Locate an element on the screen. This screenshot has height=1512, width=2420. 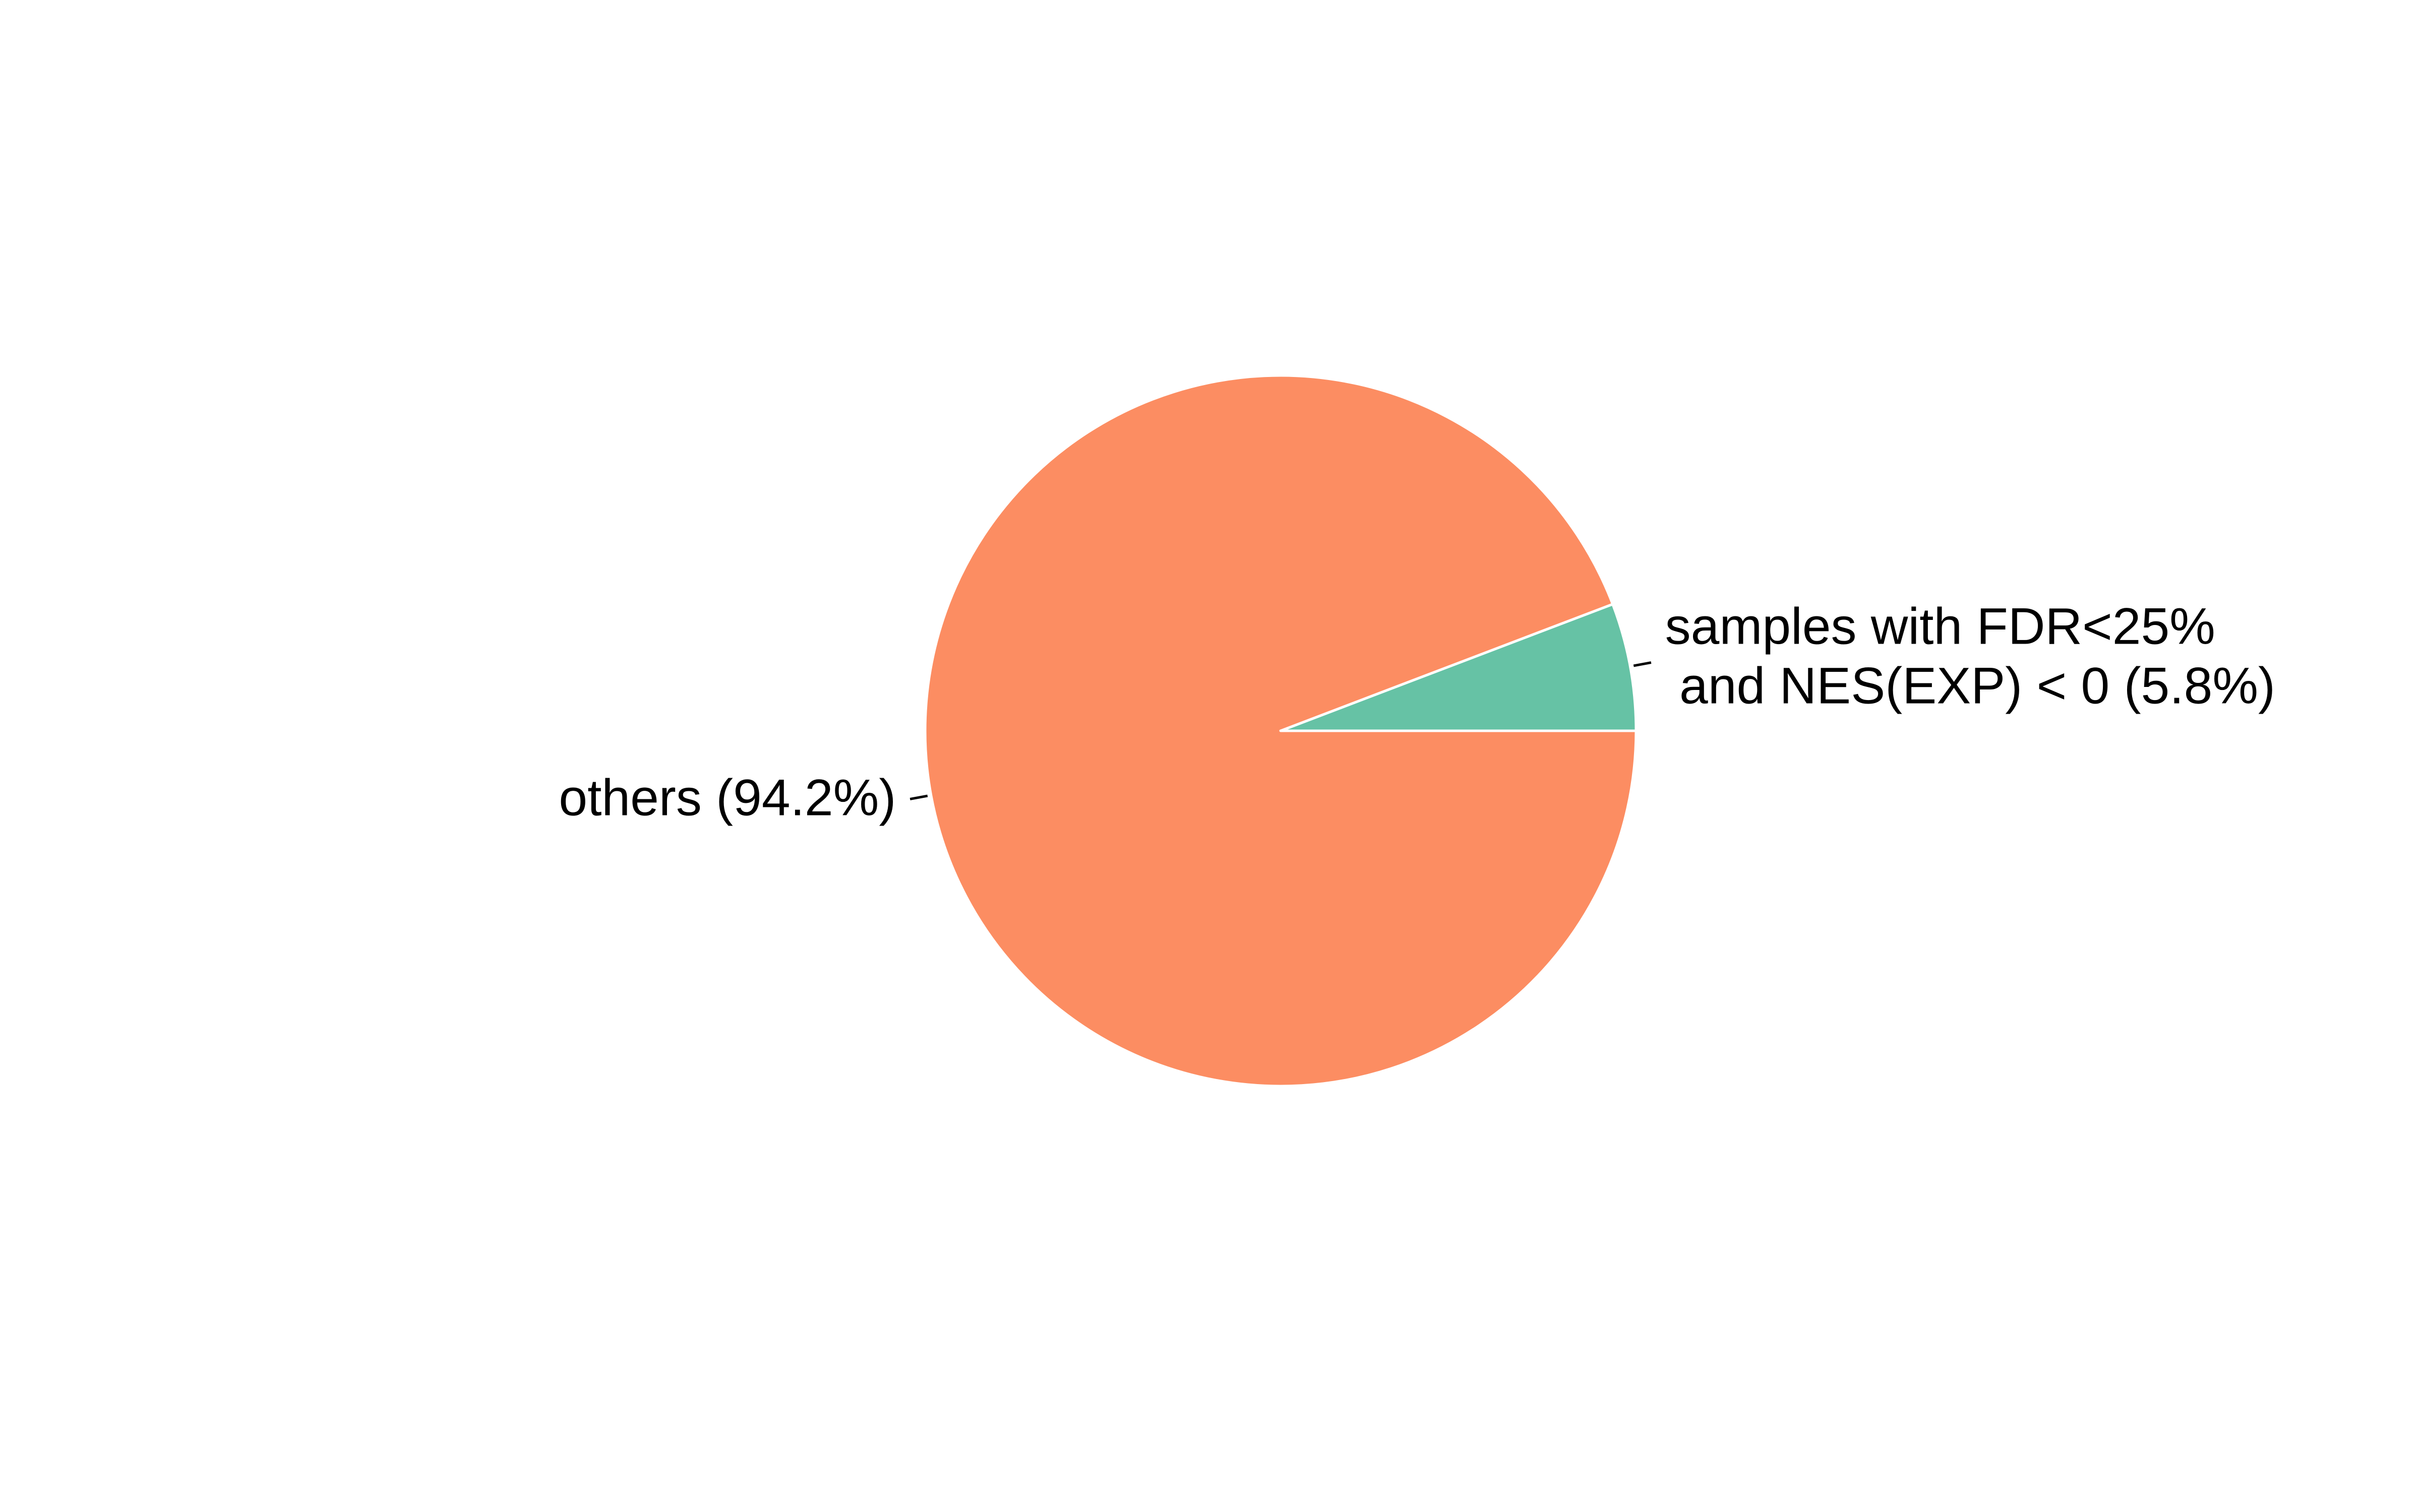
slice-label-1: others (94.2%) is located at coordinates (727, 797).